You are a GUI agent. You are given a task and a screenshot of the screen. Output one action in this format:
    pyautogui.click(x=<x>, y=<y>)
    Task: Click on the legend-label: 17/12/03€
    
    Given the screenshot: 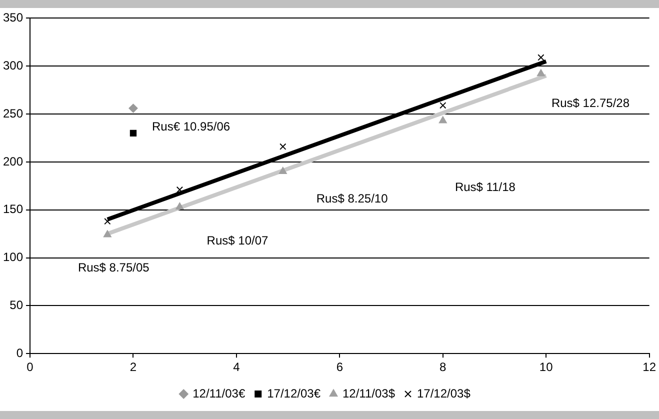 What is the action you would take?
    pyautogui.click(x=294, y=393)
    